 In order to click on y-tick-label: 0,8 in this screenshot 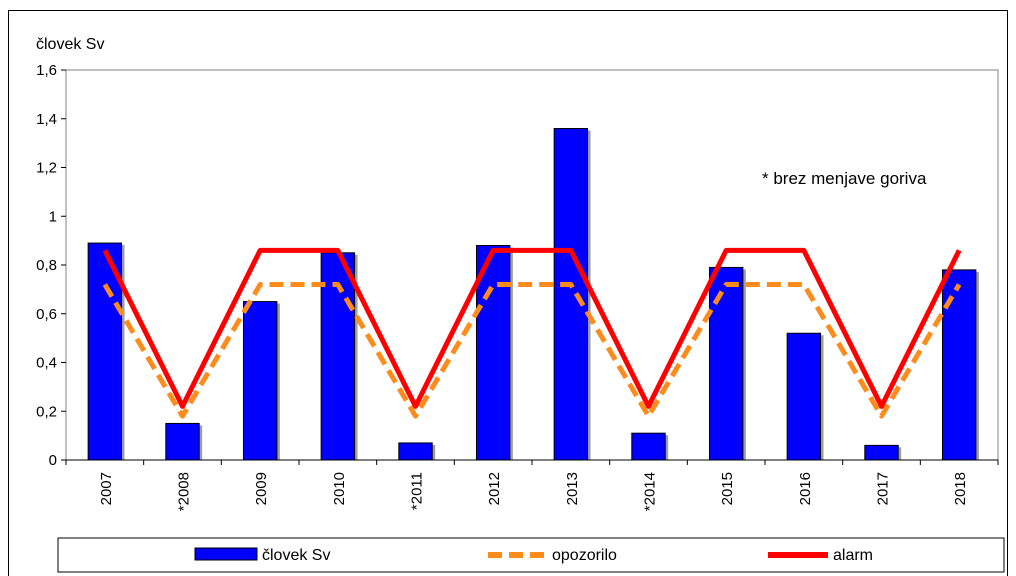, I will do `click(46, 265)`.